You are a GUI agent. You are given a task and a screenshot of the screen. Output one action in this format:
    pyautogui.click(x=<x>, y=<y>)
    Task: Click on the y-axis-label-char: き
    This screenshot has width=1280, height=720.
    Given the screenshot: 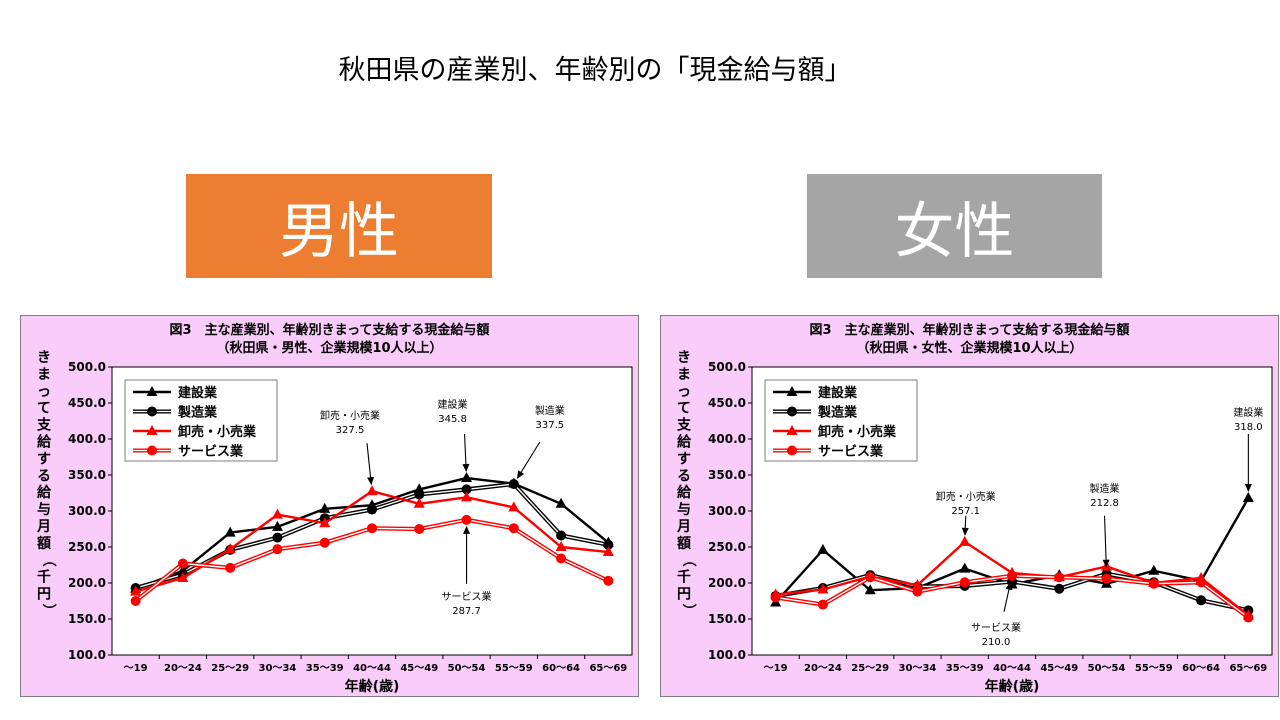 What is the action you would take?
    pyautogui.click(x=684, y=358)
    